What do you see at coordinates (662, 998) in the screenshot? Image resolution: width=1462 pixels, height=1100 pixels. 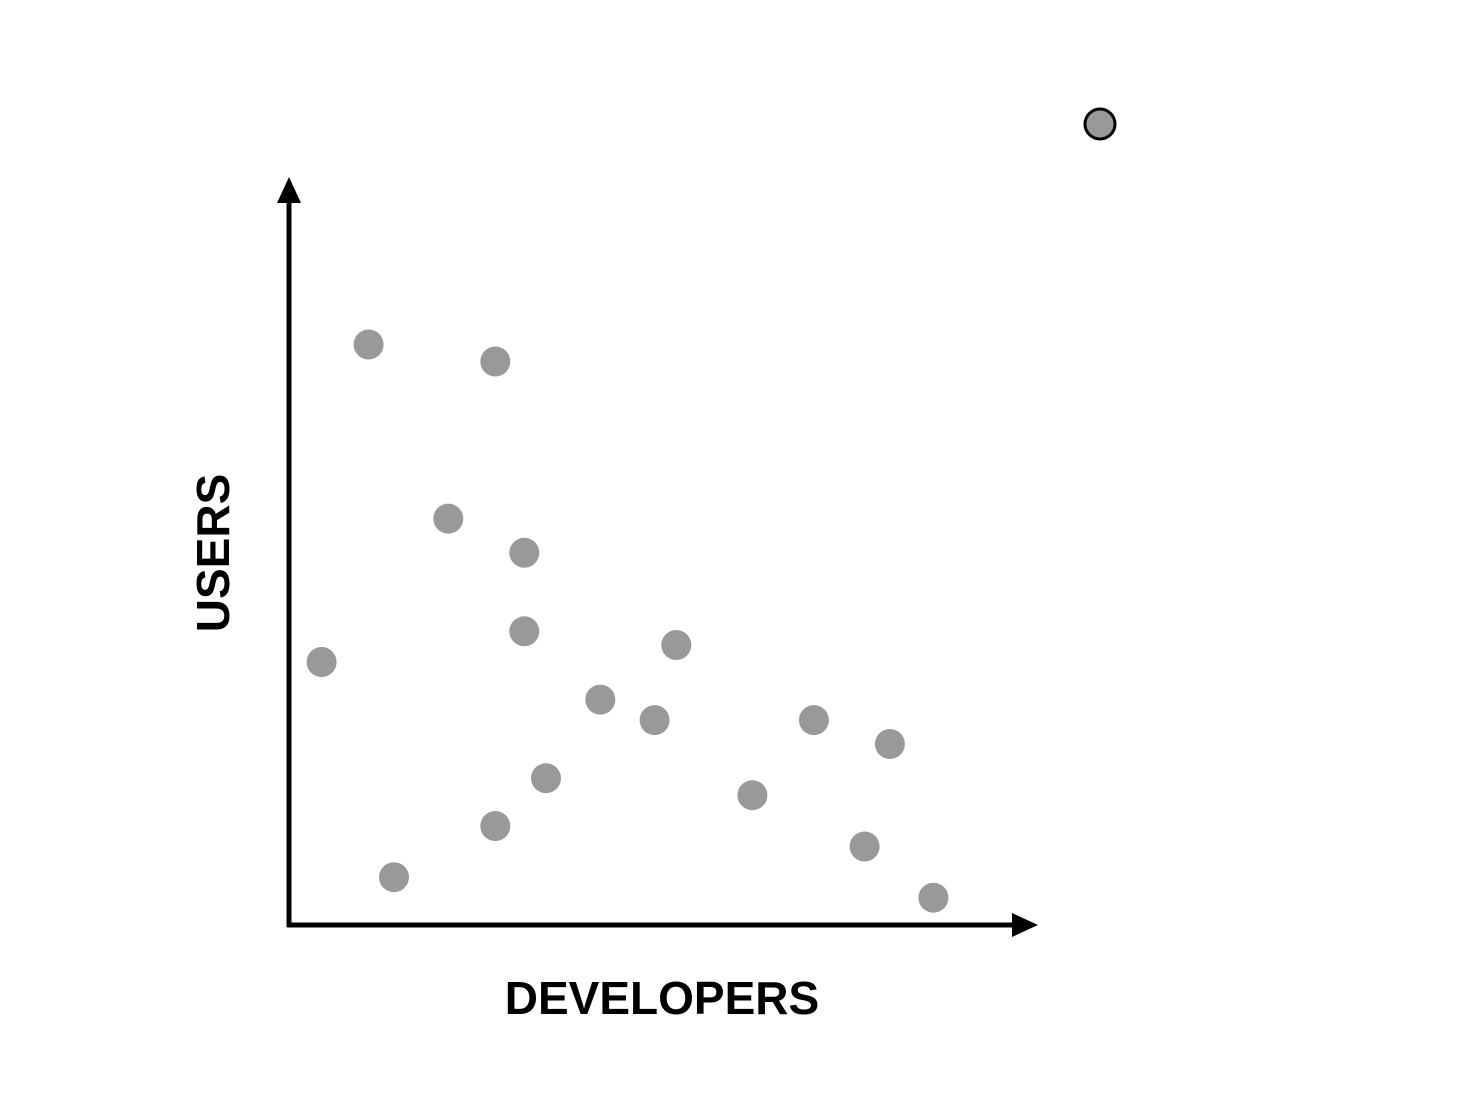 I see `x-axis-label: DEVELOPERS` at bounding box center [662, 998].